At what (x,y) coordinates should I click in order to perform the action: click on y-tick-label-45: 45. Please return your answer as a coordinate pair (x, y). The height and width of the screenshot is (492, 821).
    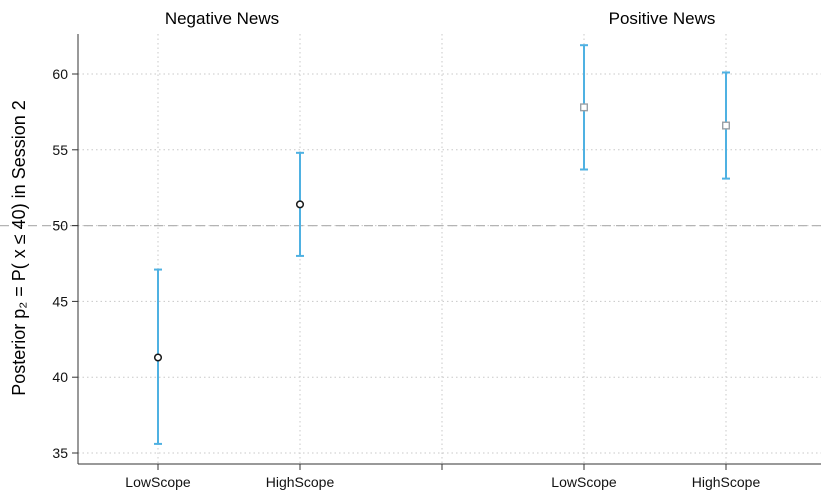
    Looking at the image, I should click on (60, 301).